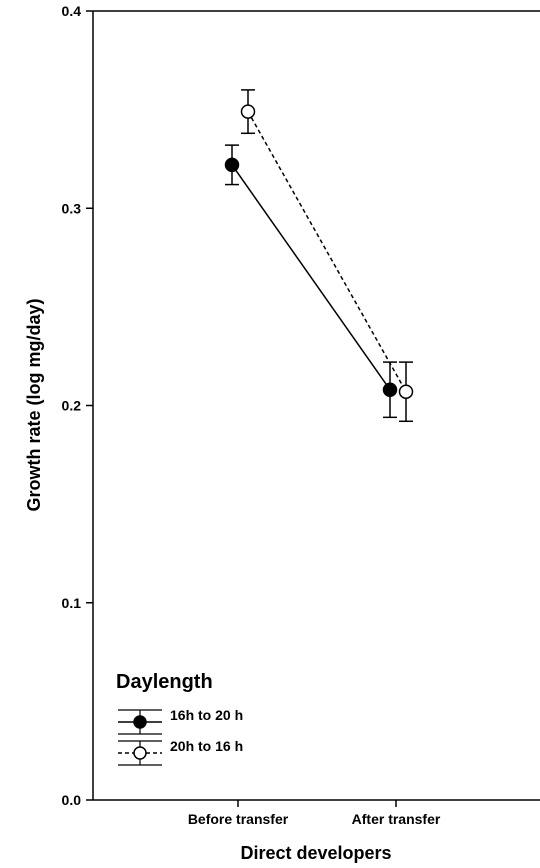 This screenshot has width=540, height=868. What do you see at coordinates (315, 853) in the screenshot?
I see `x-axis-label: Direct developers` at bounding box center [315, 853].